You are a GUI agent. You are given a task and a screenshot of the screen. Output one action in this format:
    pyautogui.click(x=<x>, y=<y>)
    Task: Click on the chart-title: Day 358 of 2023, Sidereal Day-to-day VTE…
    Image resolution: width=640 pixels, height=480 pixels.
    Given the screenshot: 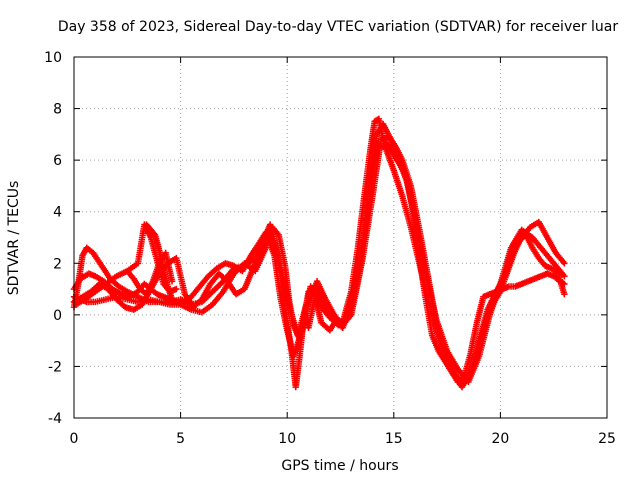 What is the action you would take?
    pyautogui.click(x=338, y=27)
    